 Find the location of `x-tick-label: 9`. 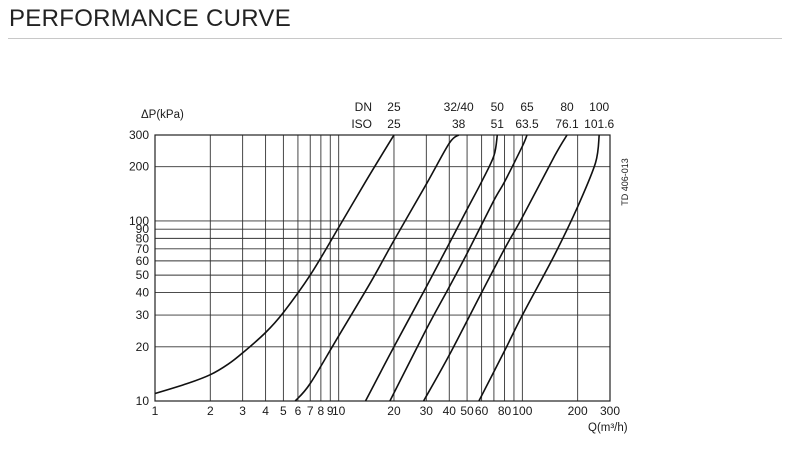

x-tick-label: 9 is located at coordinates (330, 411).